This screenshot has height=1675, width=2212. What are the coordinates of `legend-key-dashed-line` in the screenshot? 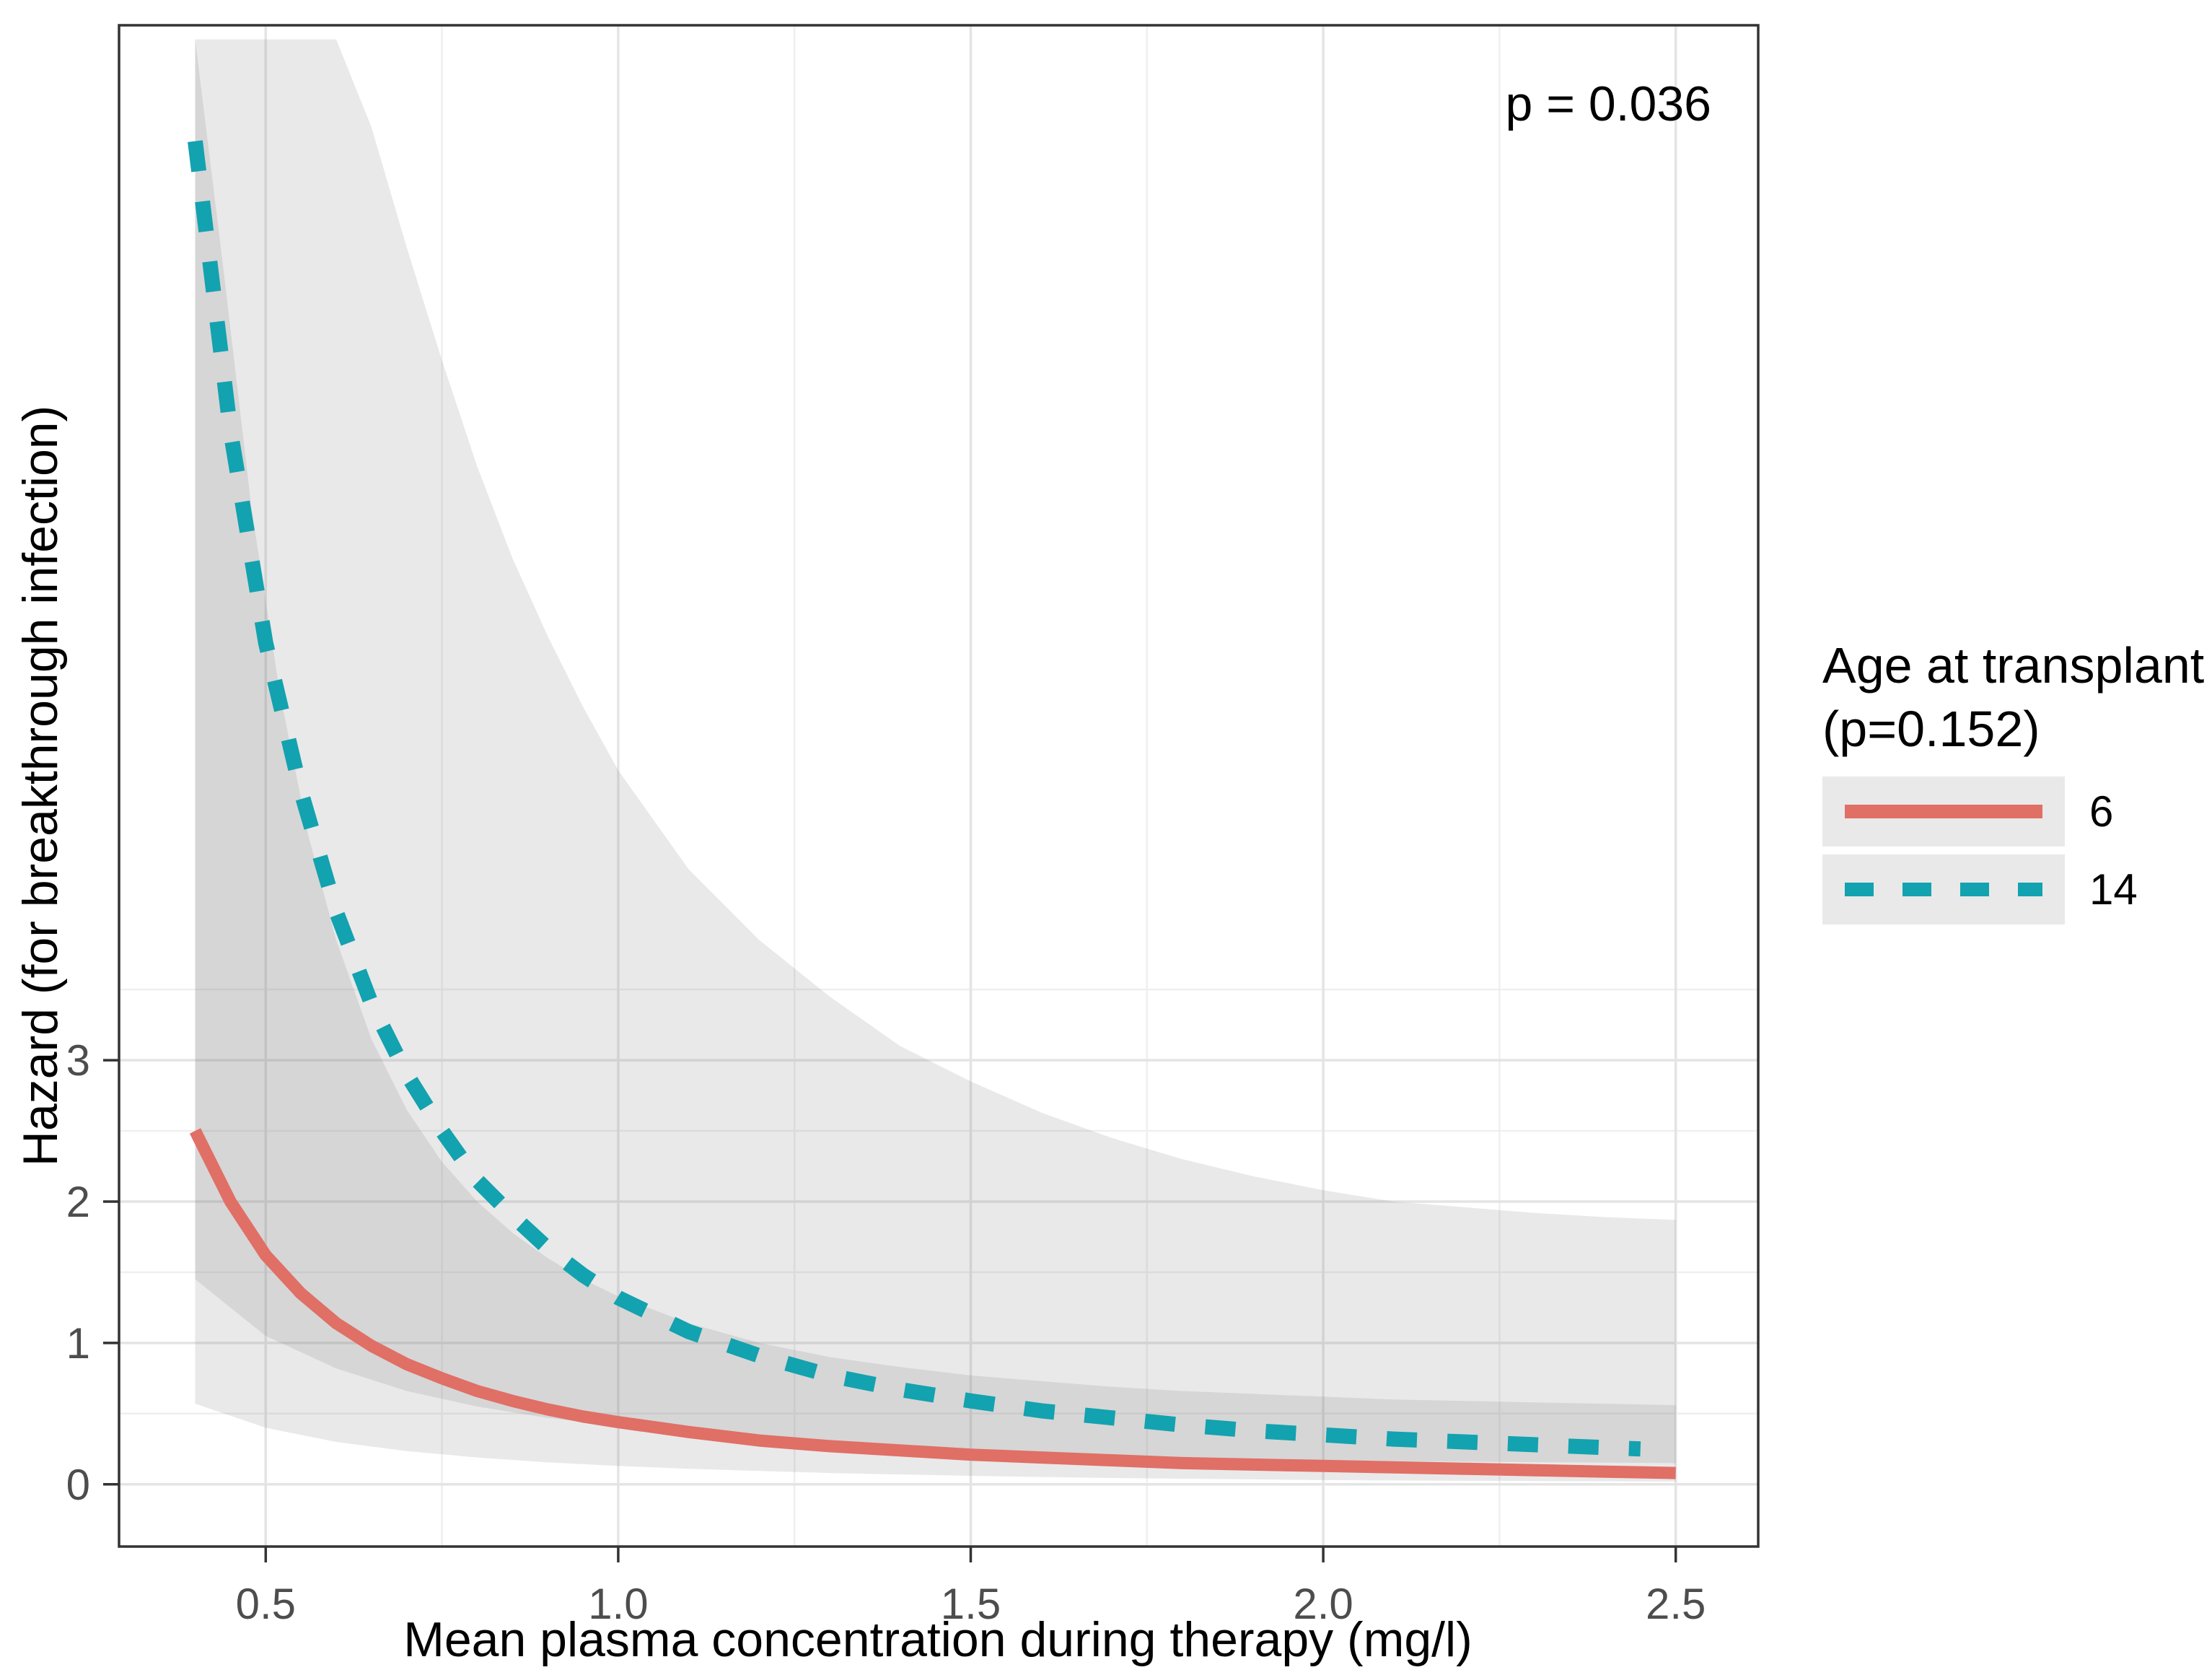 It's located at (1943, 890).